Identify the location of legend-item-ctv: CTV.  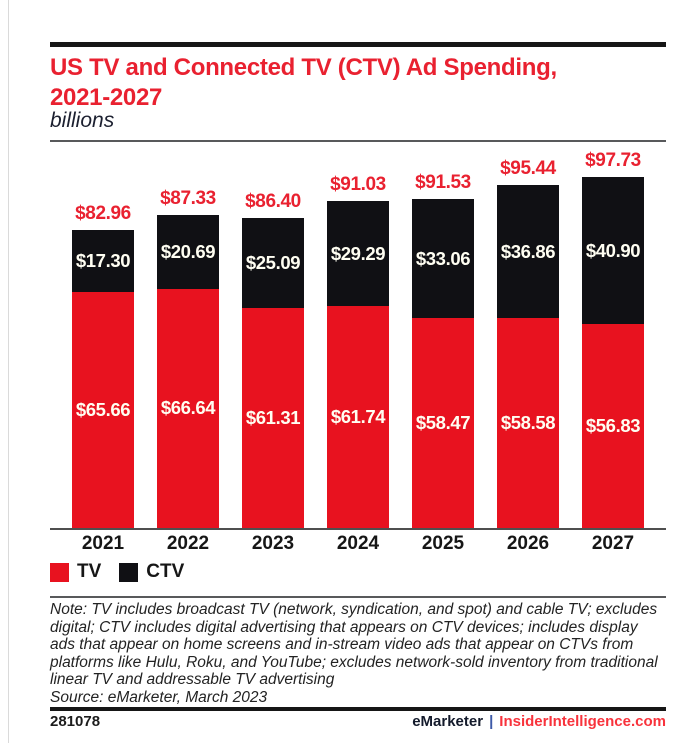
(151, 572).